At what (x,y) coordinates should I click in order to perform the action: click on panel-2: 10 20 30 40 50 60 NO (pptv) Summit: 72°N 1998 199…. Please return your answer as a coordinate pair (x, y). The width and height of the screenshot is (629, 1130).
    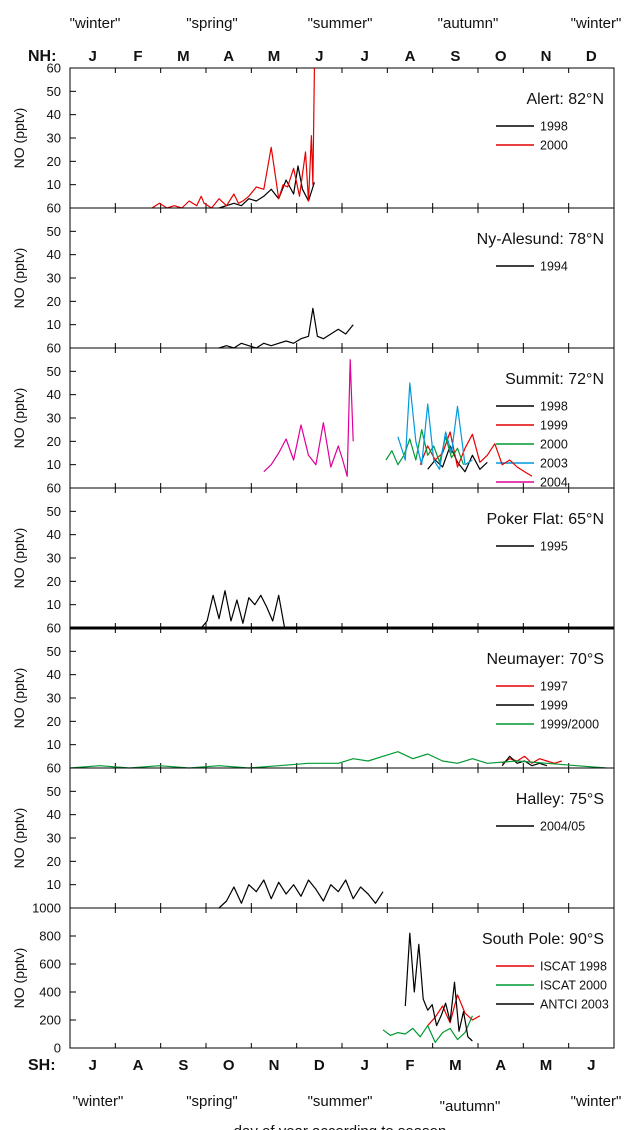
    Looking at the image, I should click on (313, 415).